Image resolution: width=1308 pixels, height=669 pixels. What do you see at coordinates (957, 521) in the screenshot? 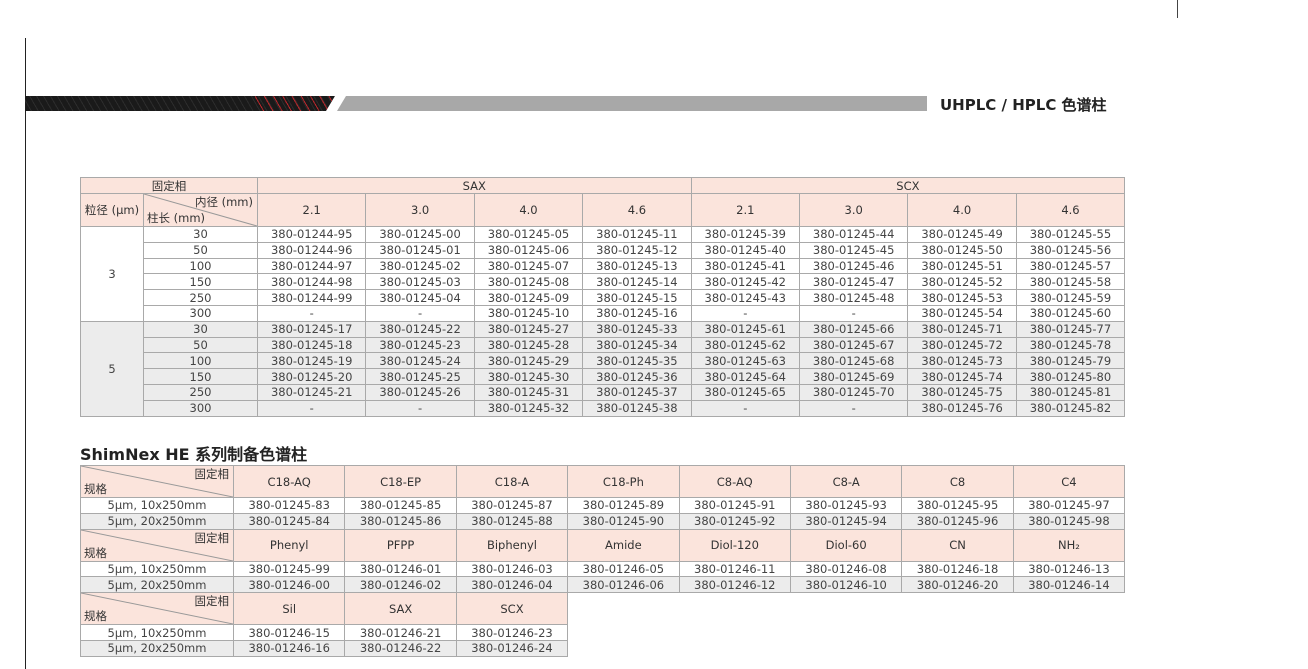
I see `part-number-cell: 380-01245-96` at bounding box center [957, 521].